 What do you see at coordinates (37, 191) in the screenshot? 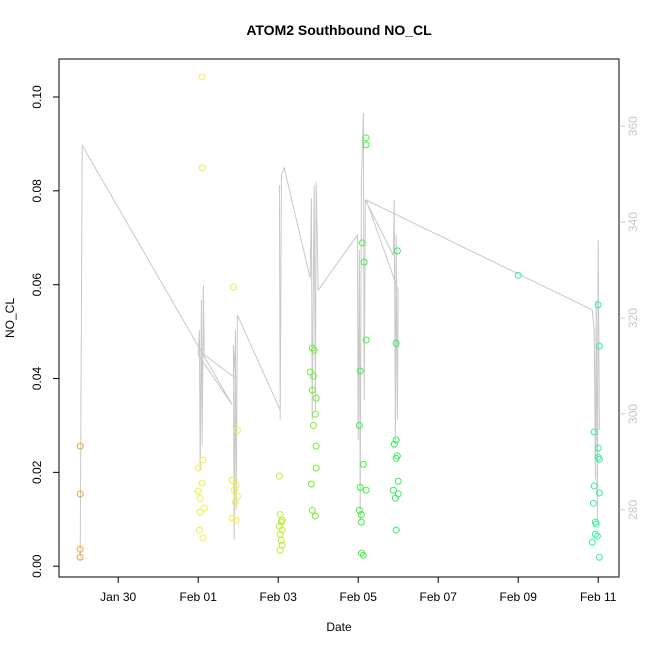
I see `y-tick-label: 0.08` at bounding box center [37, 191].